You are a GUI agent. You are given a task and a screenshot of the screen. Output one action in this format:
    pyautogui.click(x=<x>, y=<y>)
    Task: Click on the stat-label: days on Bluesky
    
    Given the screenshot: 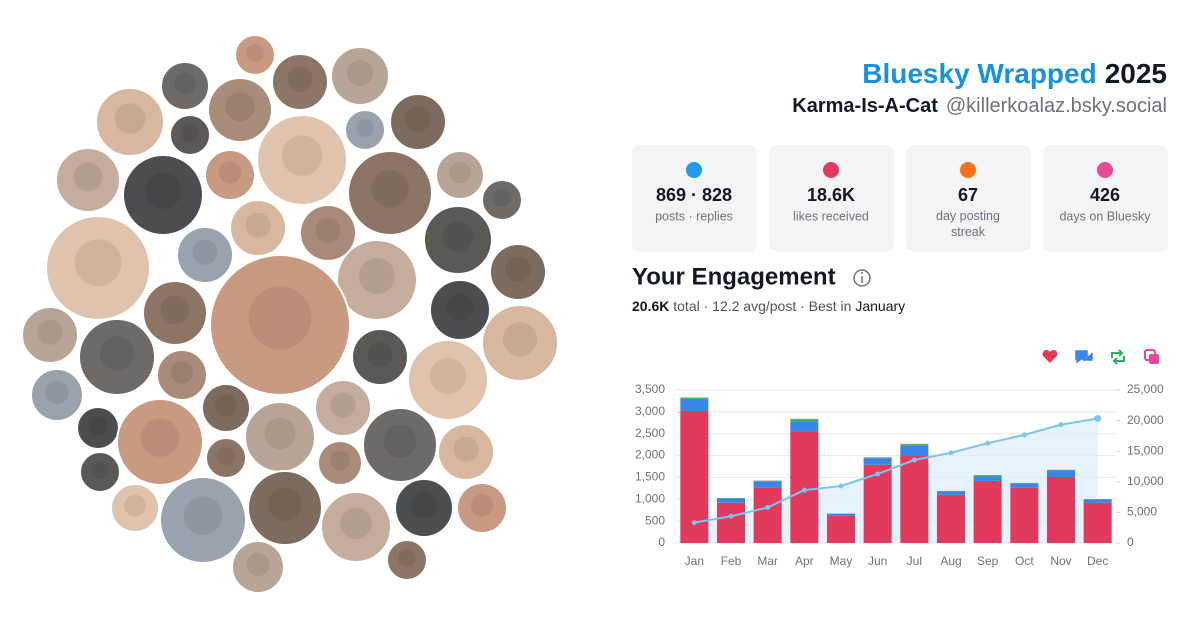 What is the action you would take?
    pyautogui.click(x=1105, y=216)
    